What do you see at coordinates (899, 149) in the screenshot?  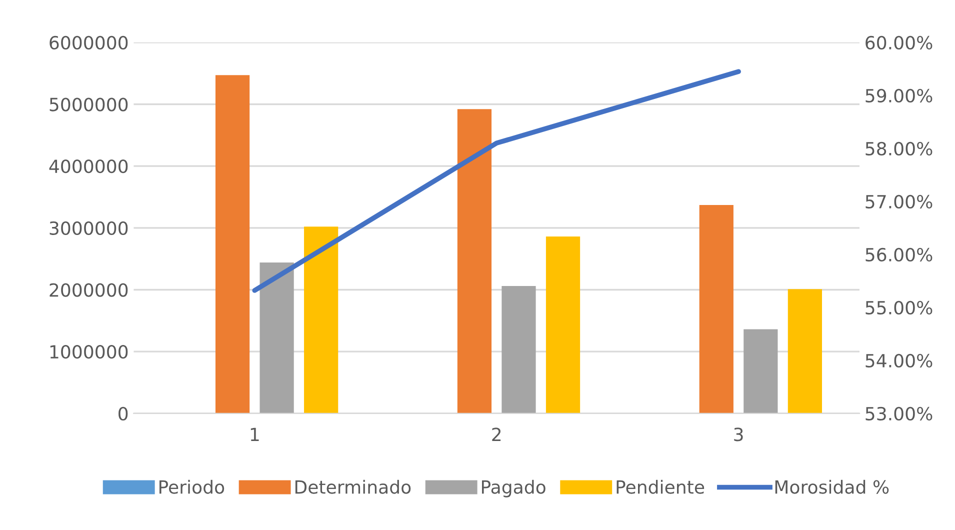 I see `y2-tick-label: 58.00%` at bounding box center [899, 149].